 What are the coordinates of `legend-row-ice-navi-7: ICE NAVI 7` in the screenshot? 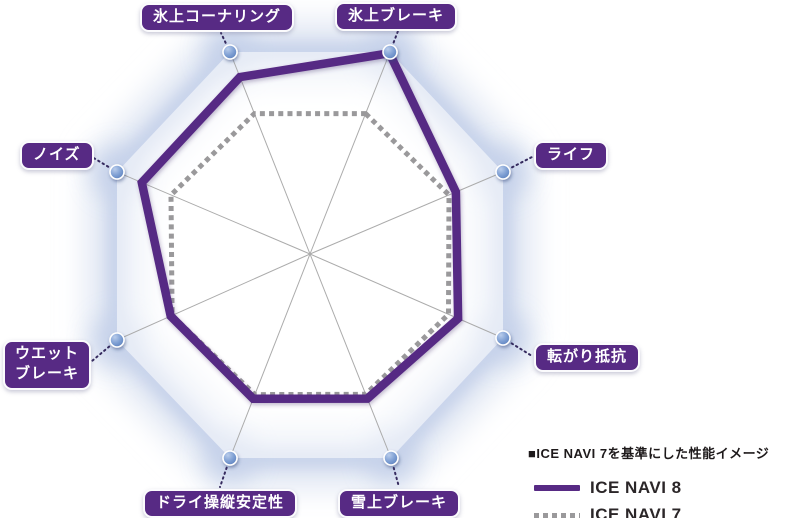 It's located at (608, 511).